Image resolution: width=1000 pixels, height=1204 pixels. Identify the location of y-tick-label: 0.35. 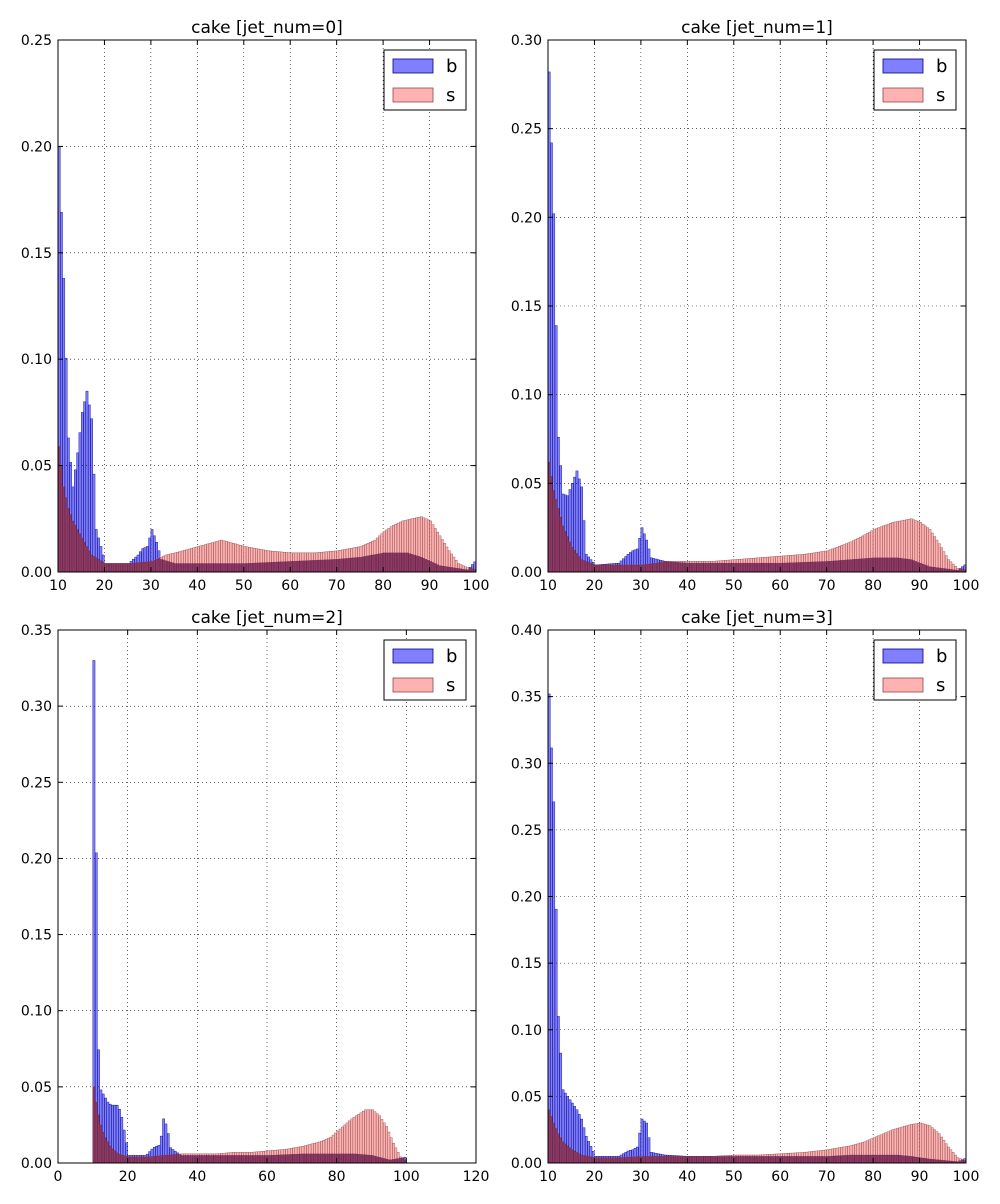
(526, 698).